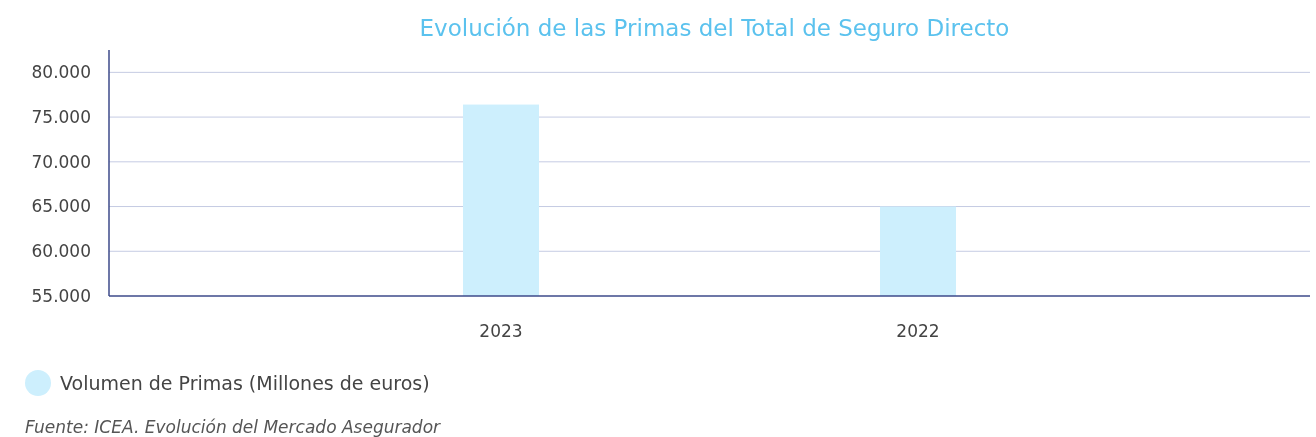  What do you see at coordinates (61, 295) in the screenshot?
I see `y-tick-label: 55.000` at bounding box center [61, 295].